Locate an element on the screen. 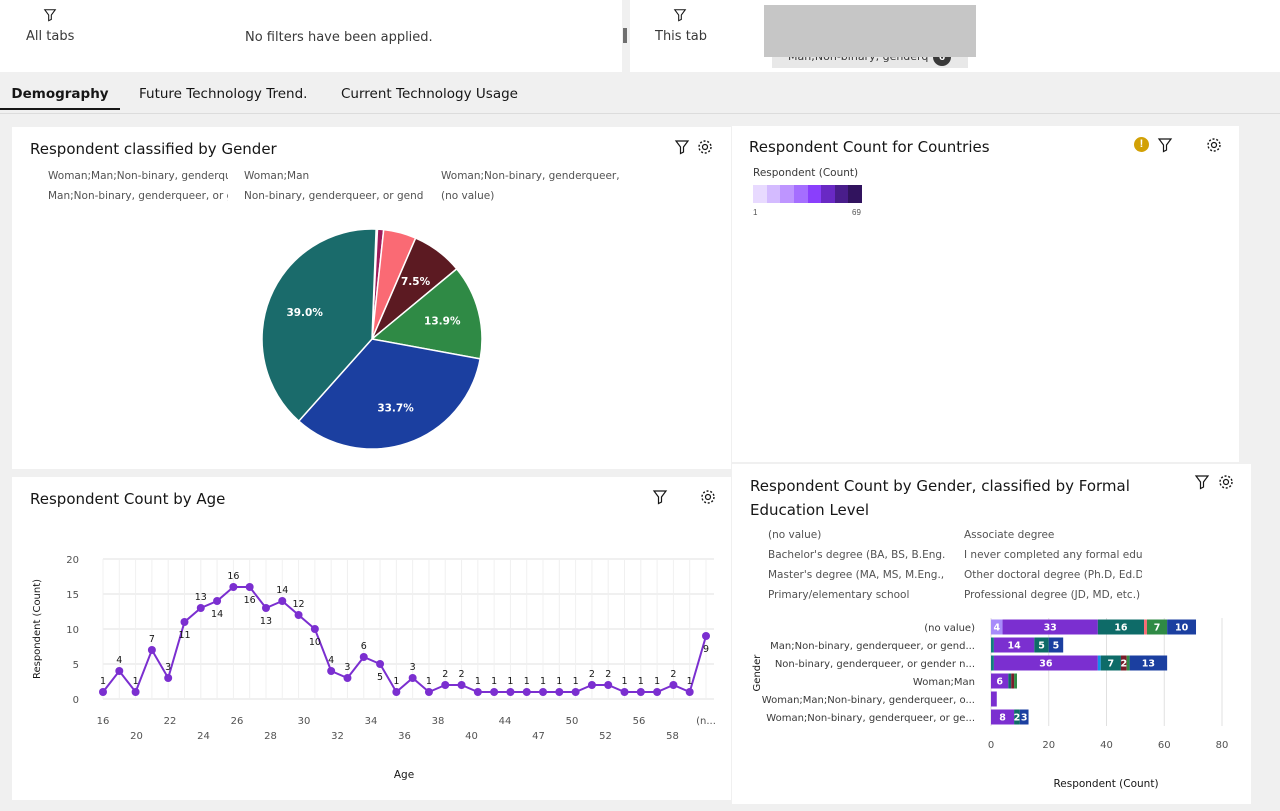 This screenshot has height=811, width=1280. countries-legend-title: Respondent (Count) is located at coordinates (806, 173).